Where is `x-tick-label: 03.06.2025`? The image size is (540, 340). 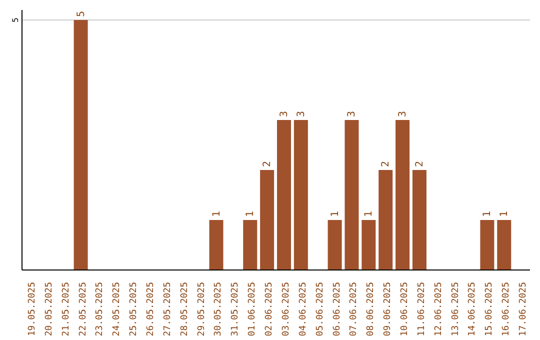 x-tick-label: 03.06.2025 is located at coordinates (286, 309).